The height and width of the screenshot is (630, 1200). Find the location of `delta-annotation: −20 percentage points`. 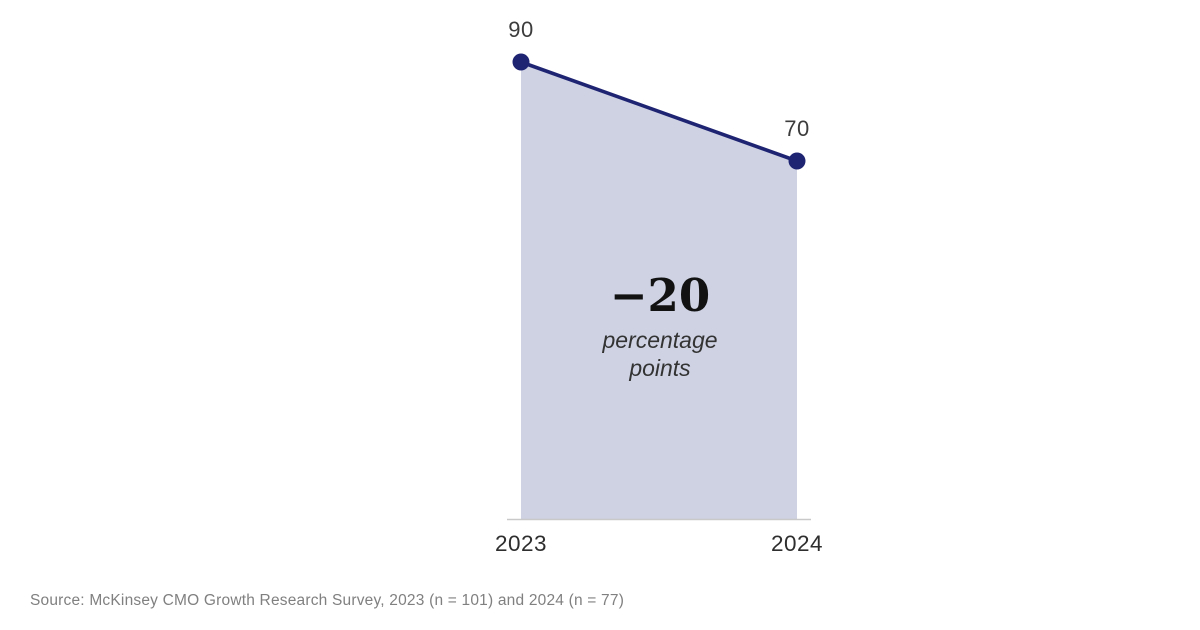

delta-annotation: −20 percentage points is located at coordinates (660, 327).